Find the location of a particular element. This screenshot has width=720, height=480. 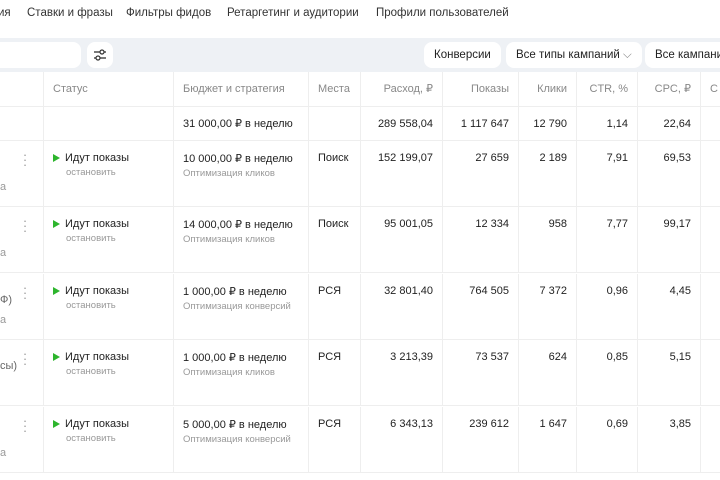

campaign-types-dropdown: Все типы кампаний ⌵ is located at coordinates (574, 55).